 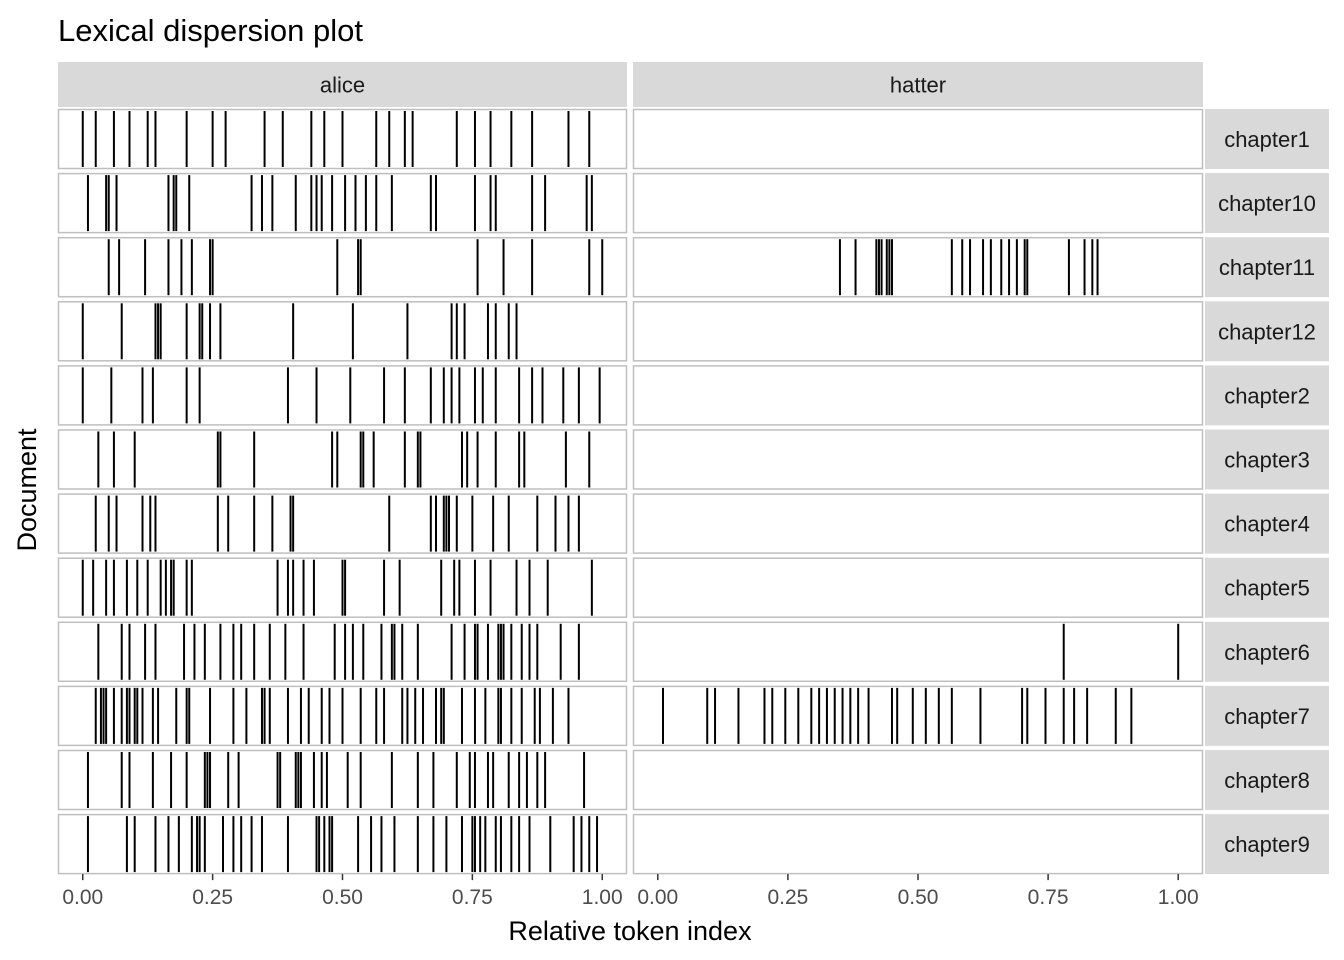 I want to click on x-axis-title: Relative token index, so click(x=630, y=931).